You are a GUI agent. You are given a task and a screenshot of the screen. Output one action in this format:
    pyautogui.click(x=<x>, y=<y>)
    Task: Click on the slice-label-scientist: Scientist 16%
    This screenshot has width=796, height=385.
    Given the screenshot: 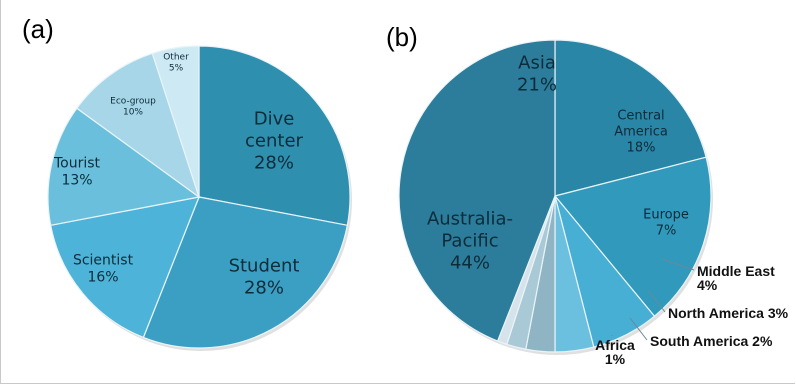 What is the action you would take?
    pyautogui.click(x=103, y=268)
    